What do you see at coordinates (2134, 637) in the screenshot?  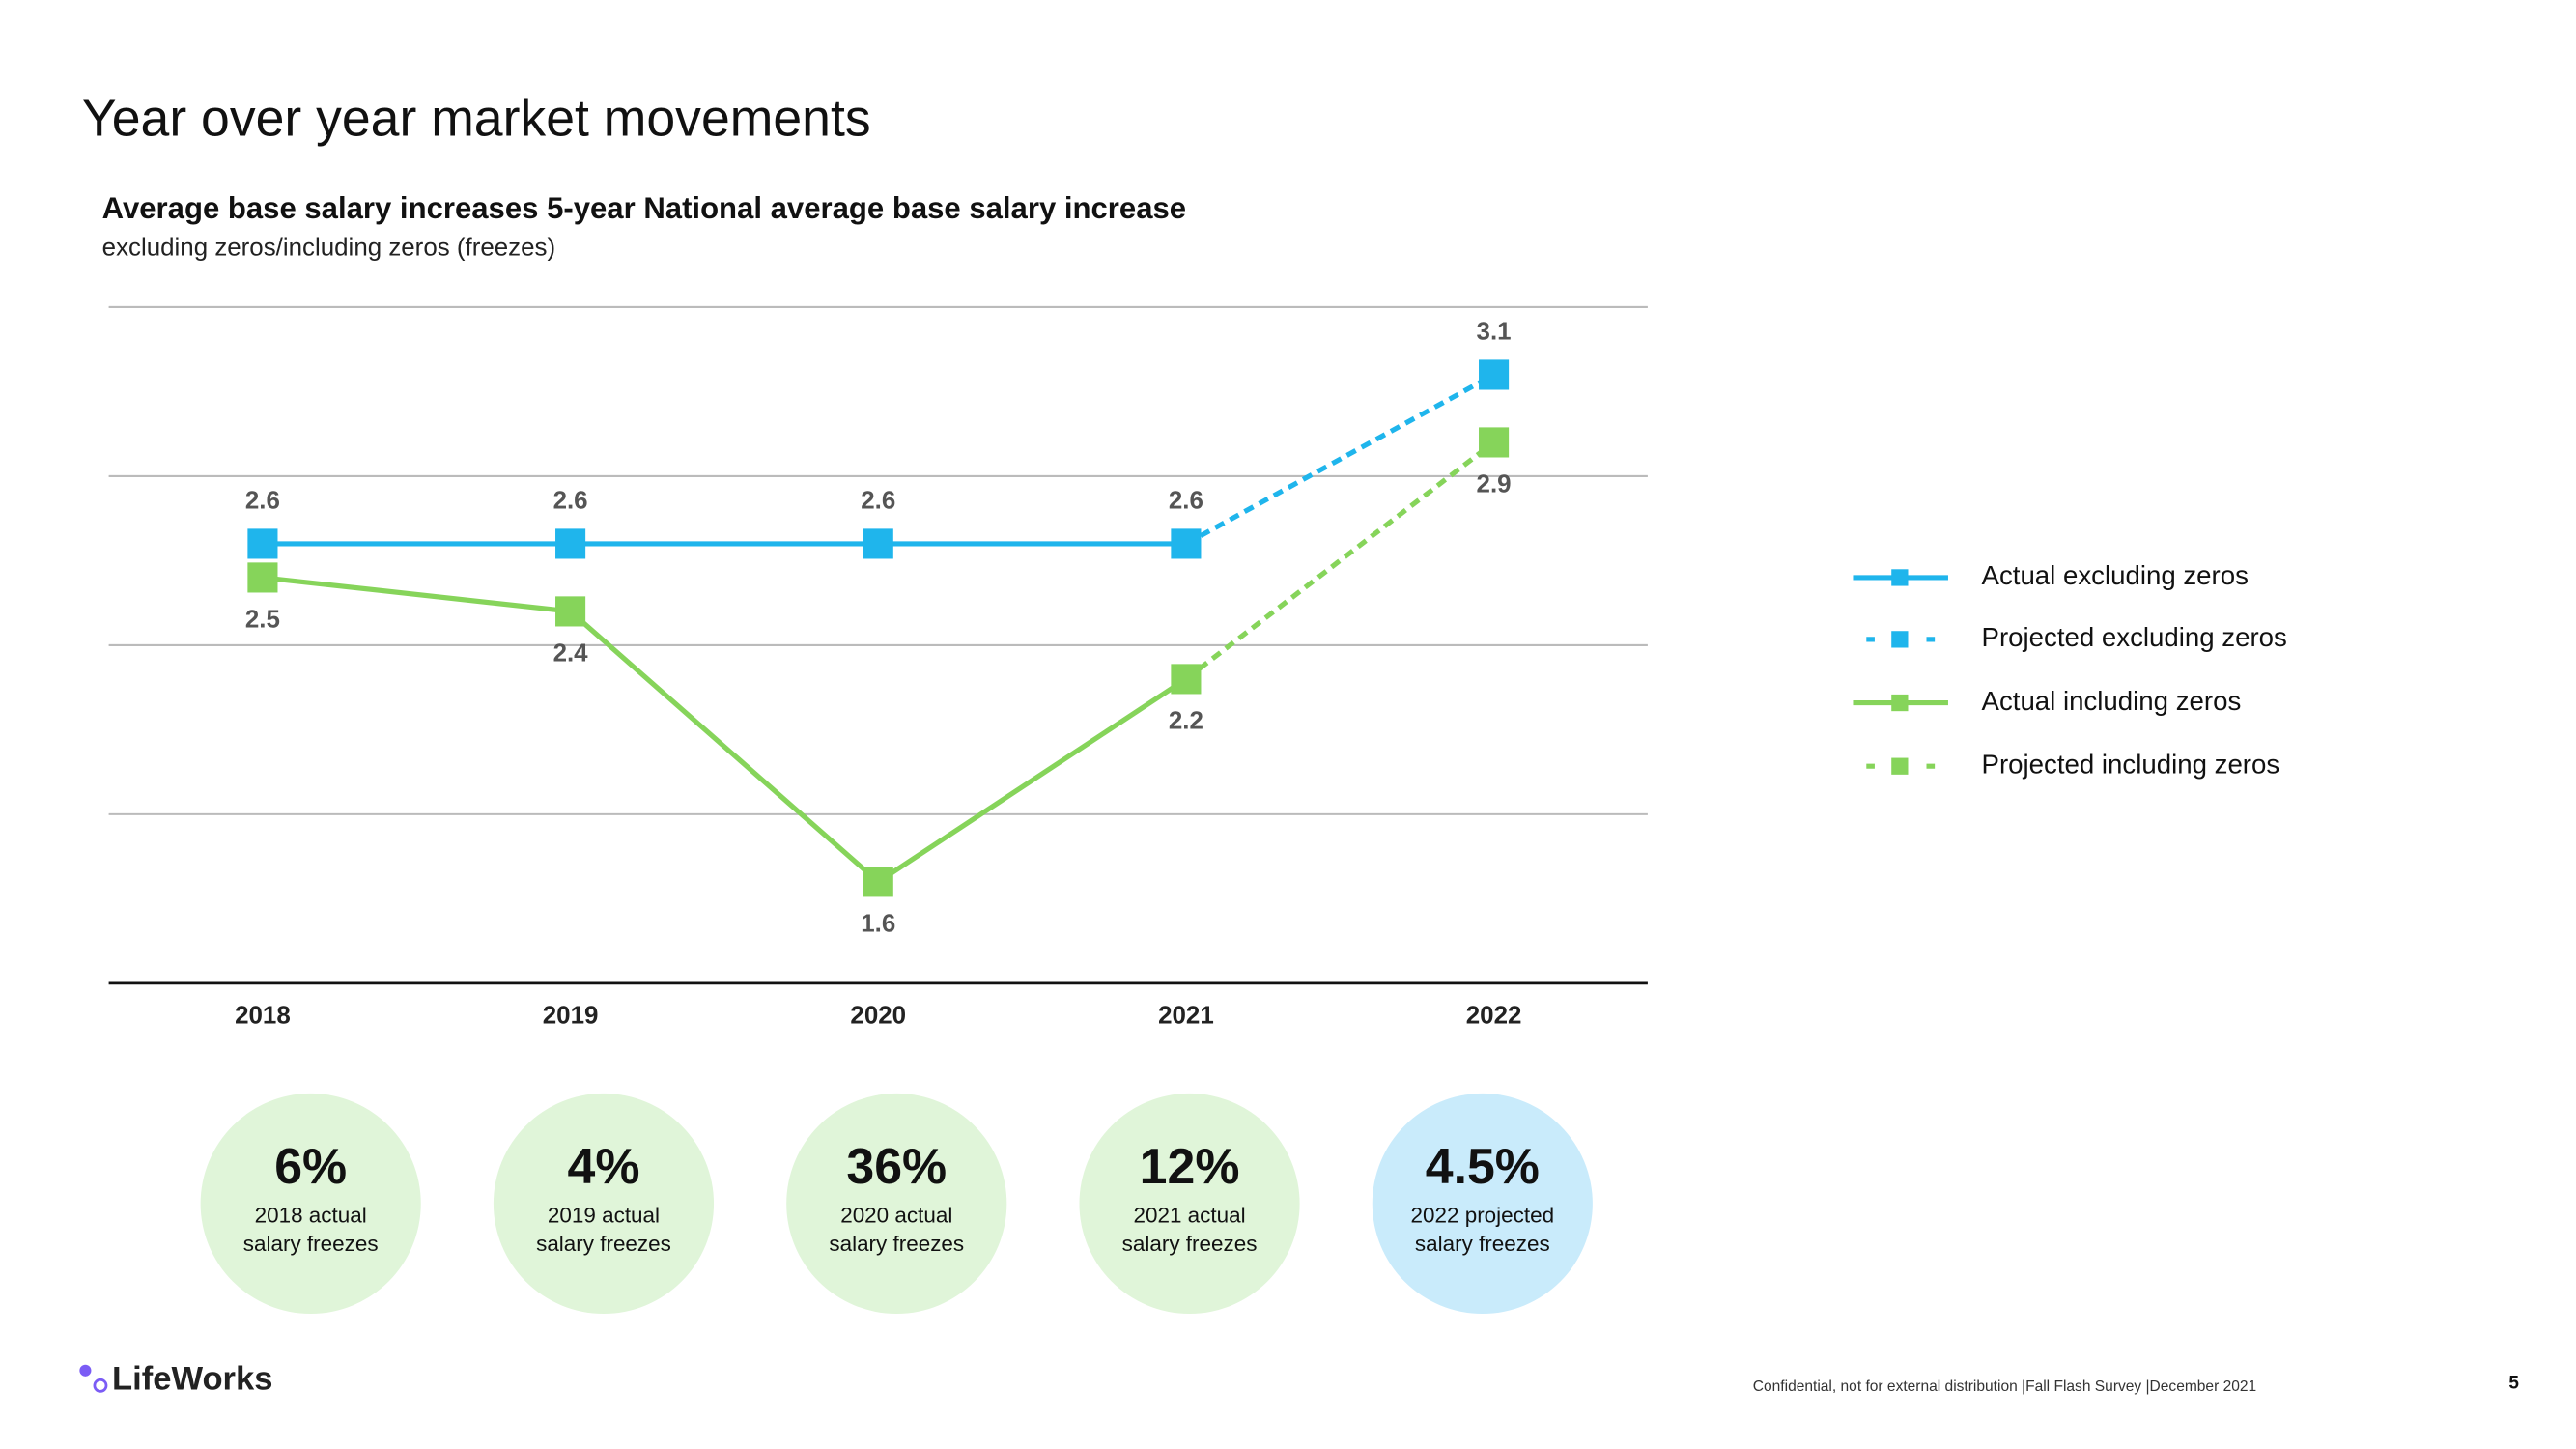 I see `legend-label: Projected excluding zeros` at bounding box center [2134, 637].